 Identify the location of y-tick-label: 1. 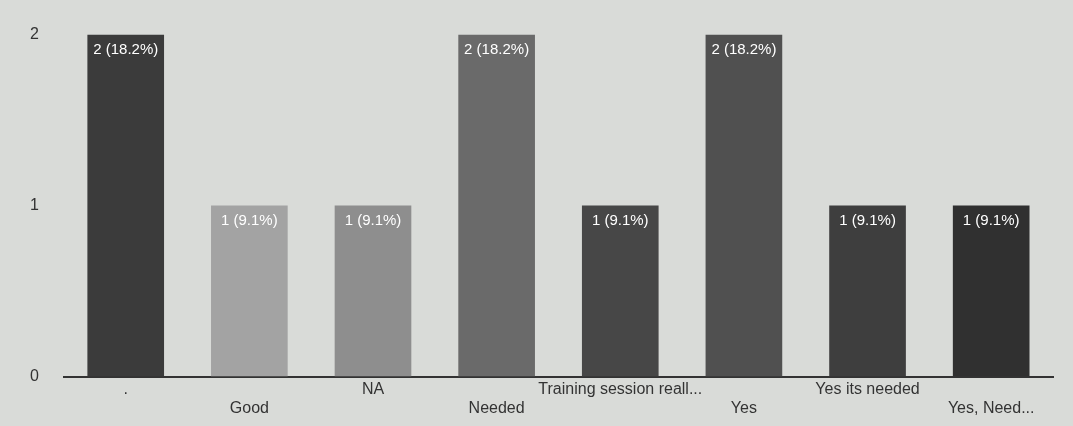
(34, 205).